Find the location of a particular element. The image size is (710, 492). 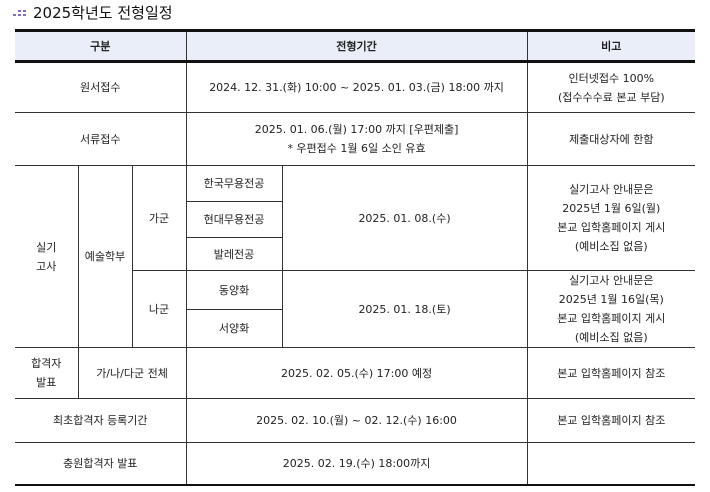

major-cell: 동양화 is located at coordinates (234, 290).